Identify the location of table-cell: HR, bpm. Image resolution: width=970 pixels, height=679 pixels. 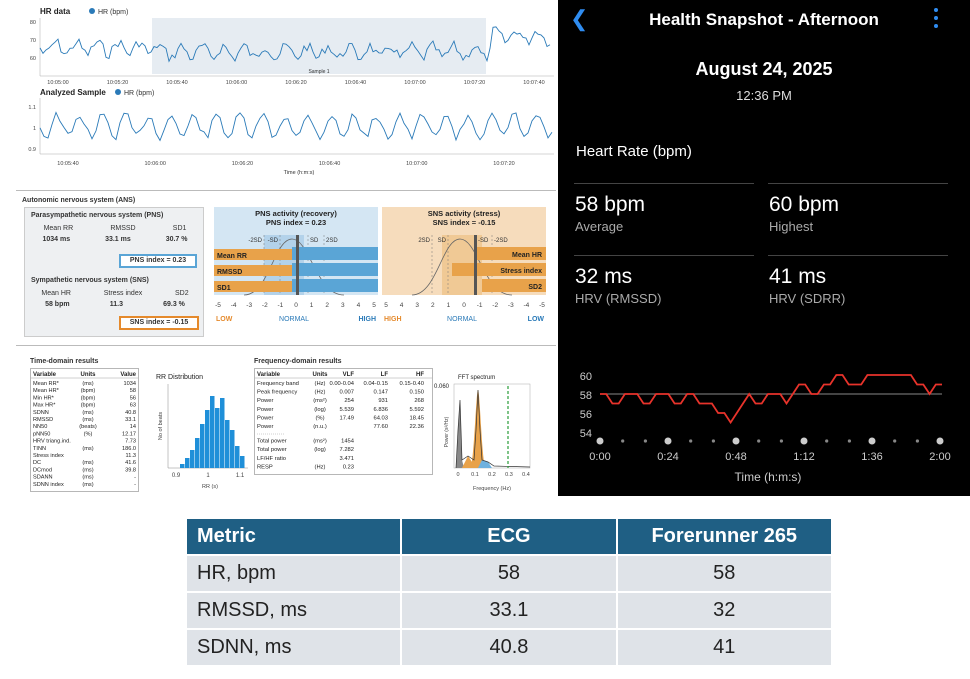
(293, 573).